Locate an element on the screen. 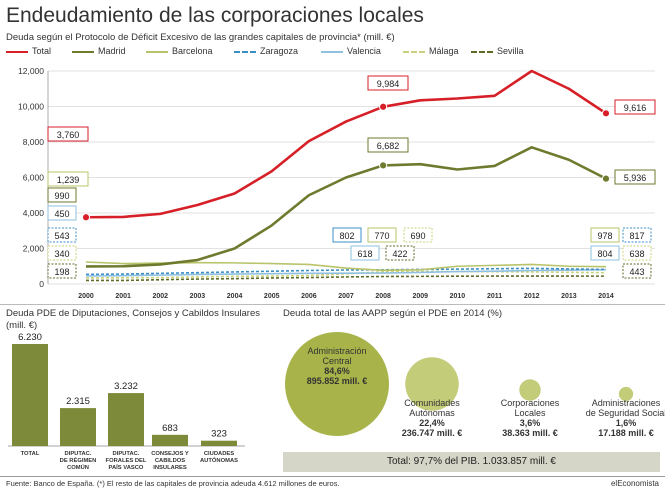  value-label: 3,760 is located at coordinates (68, 135).